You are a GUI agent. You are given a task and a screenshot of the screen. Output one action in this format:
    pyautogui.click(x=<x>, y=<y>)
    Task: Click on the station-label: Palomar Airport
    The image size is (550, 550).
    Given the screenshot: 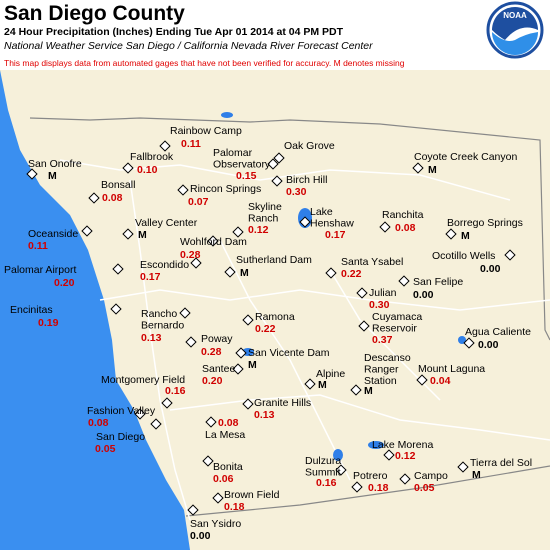 What is the action you would take?
    pyautogui.click(x=40, y=270)
    